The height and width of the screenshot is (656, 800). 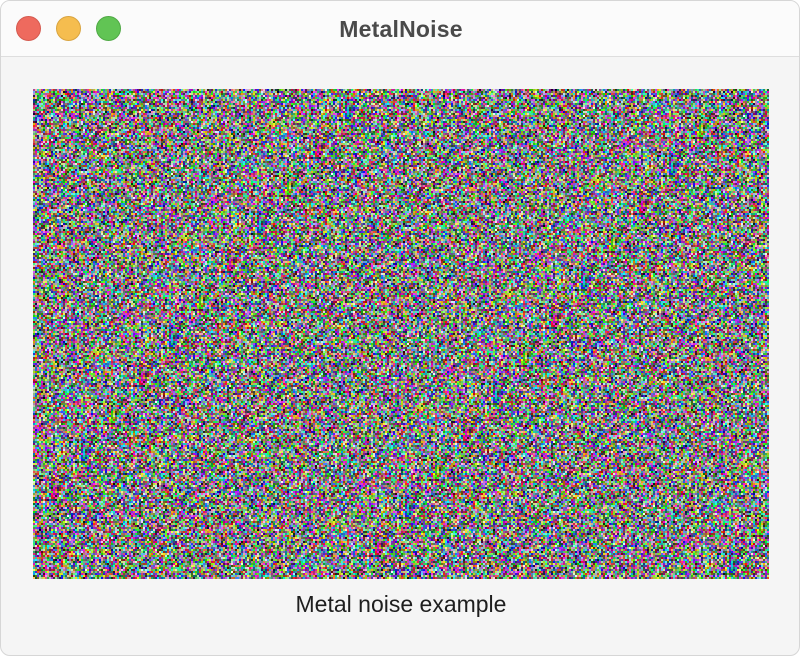 I want to click on minimize-button, so click(x=68, y=28).